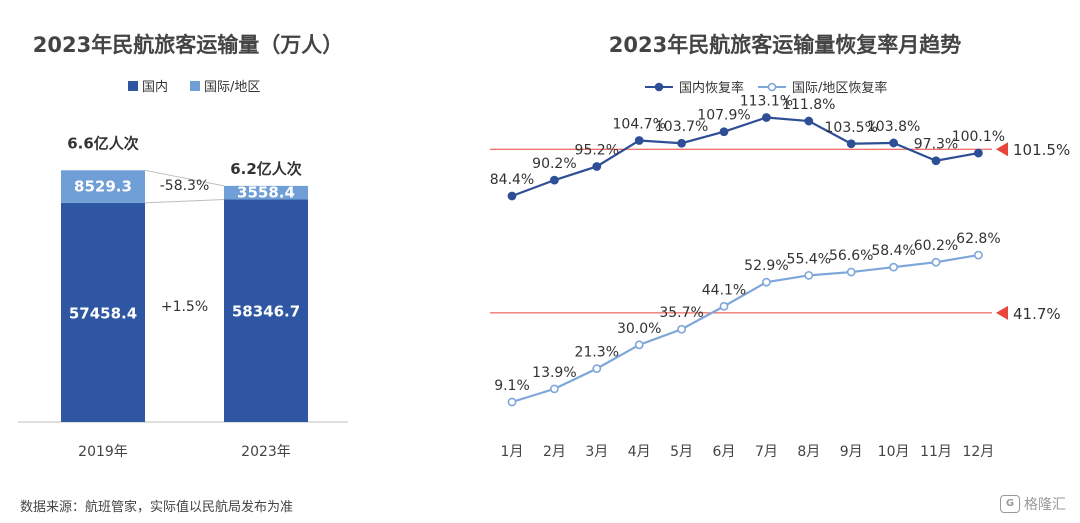 This screenshot has width=1080, height=523. What do you see at coordinates (936, 246) in the screenshot?
I see `data-label: 60.2%` at bounding box center [936, 246].